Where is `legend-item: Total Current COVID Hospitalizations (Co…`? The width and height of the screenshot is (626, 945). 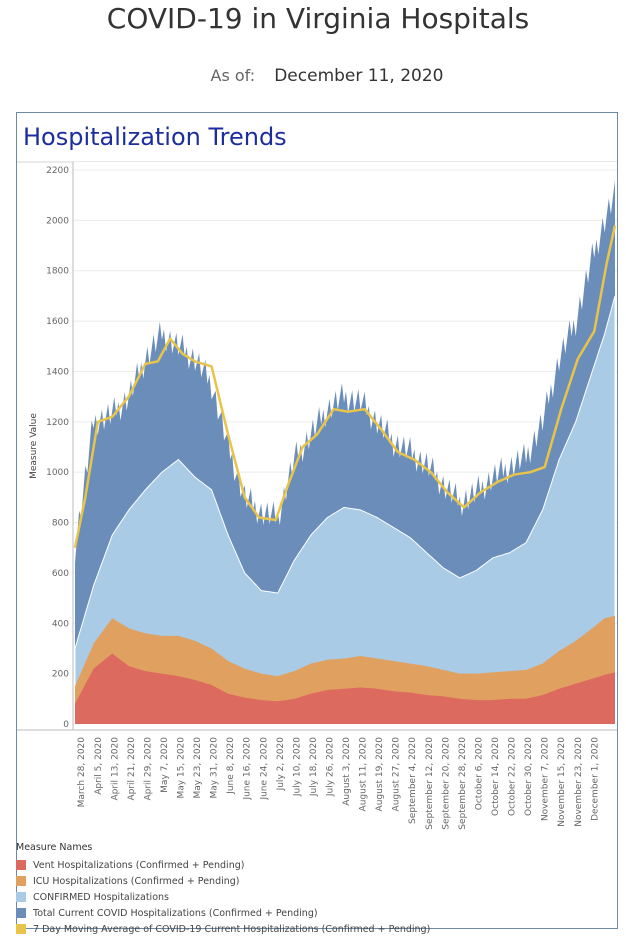 legend-item: Total Current COVID Hospitalizations (Co… is located at coordinates (223, 913).